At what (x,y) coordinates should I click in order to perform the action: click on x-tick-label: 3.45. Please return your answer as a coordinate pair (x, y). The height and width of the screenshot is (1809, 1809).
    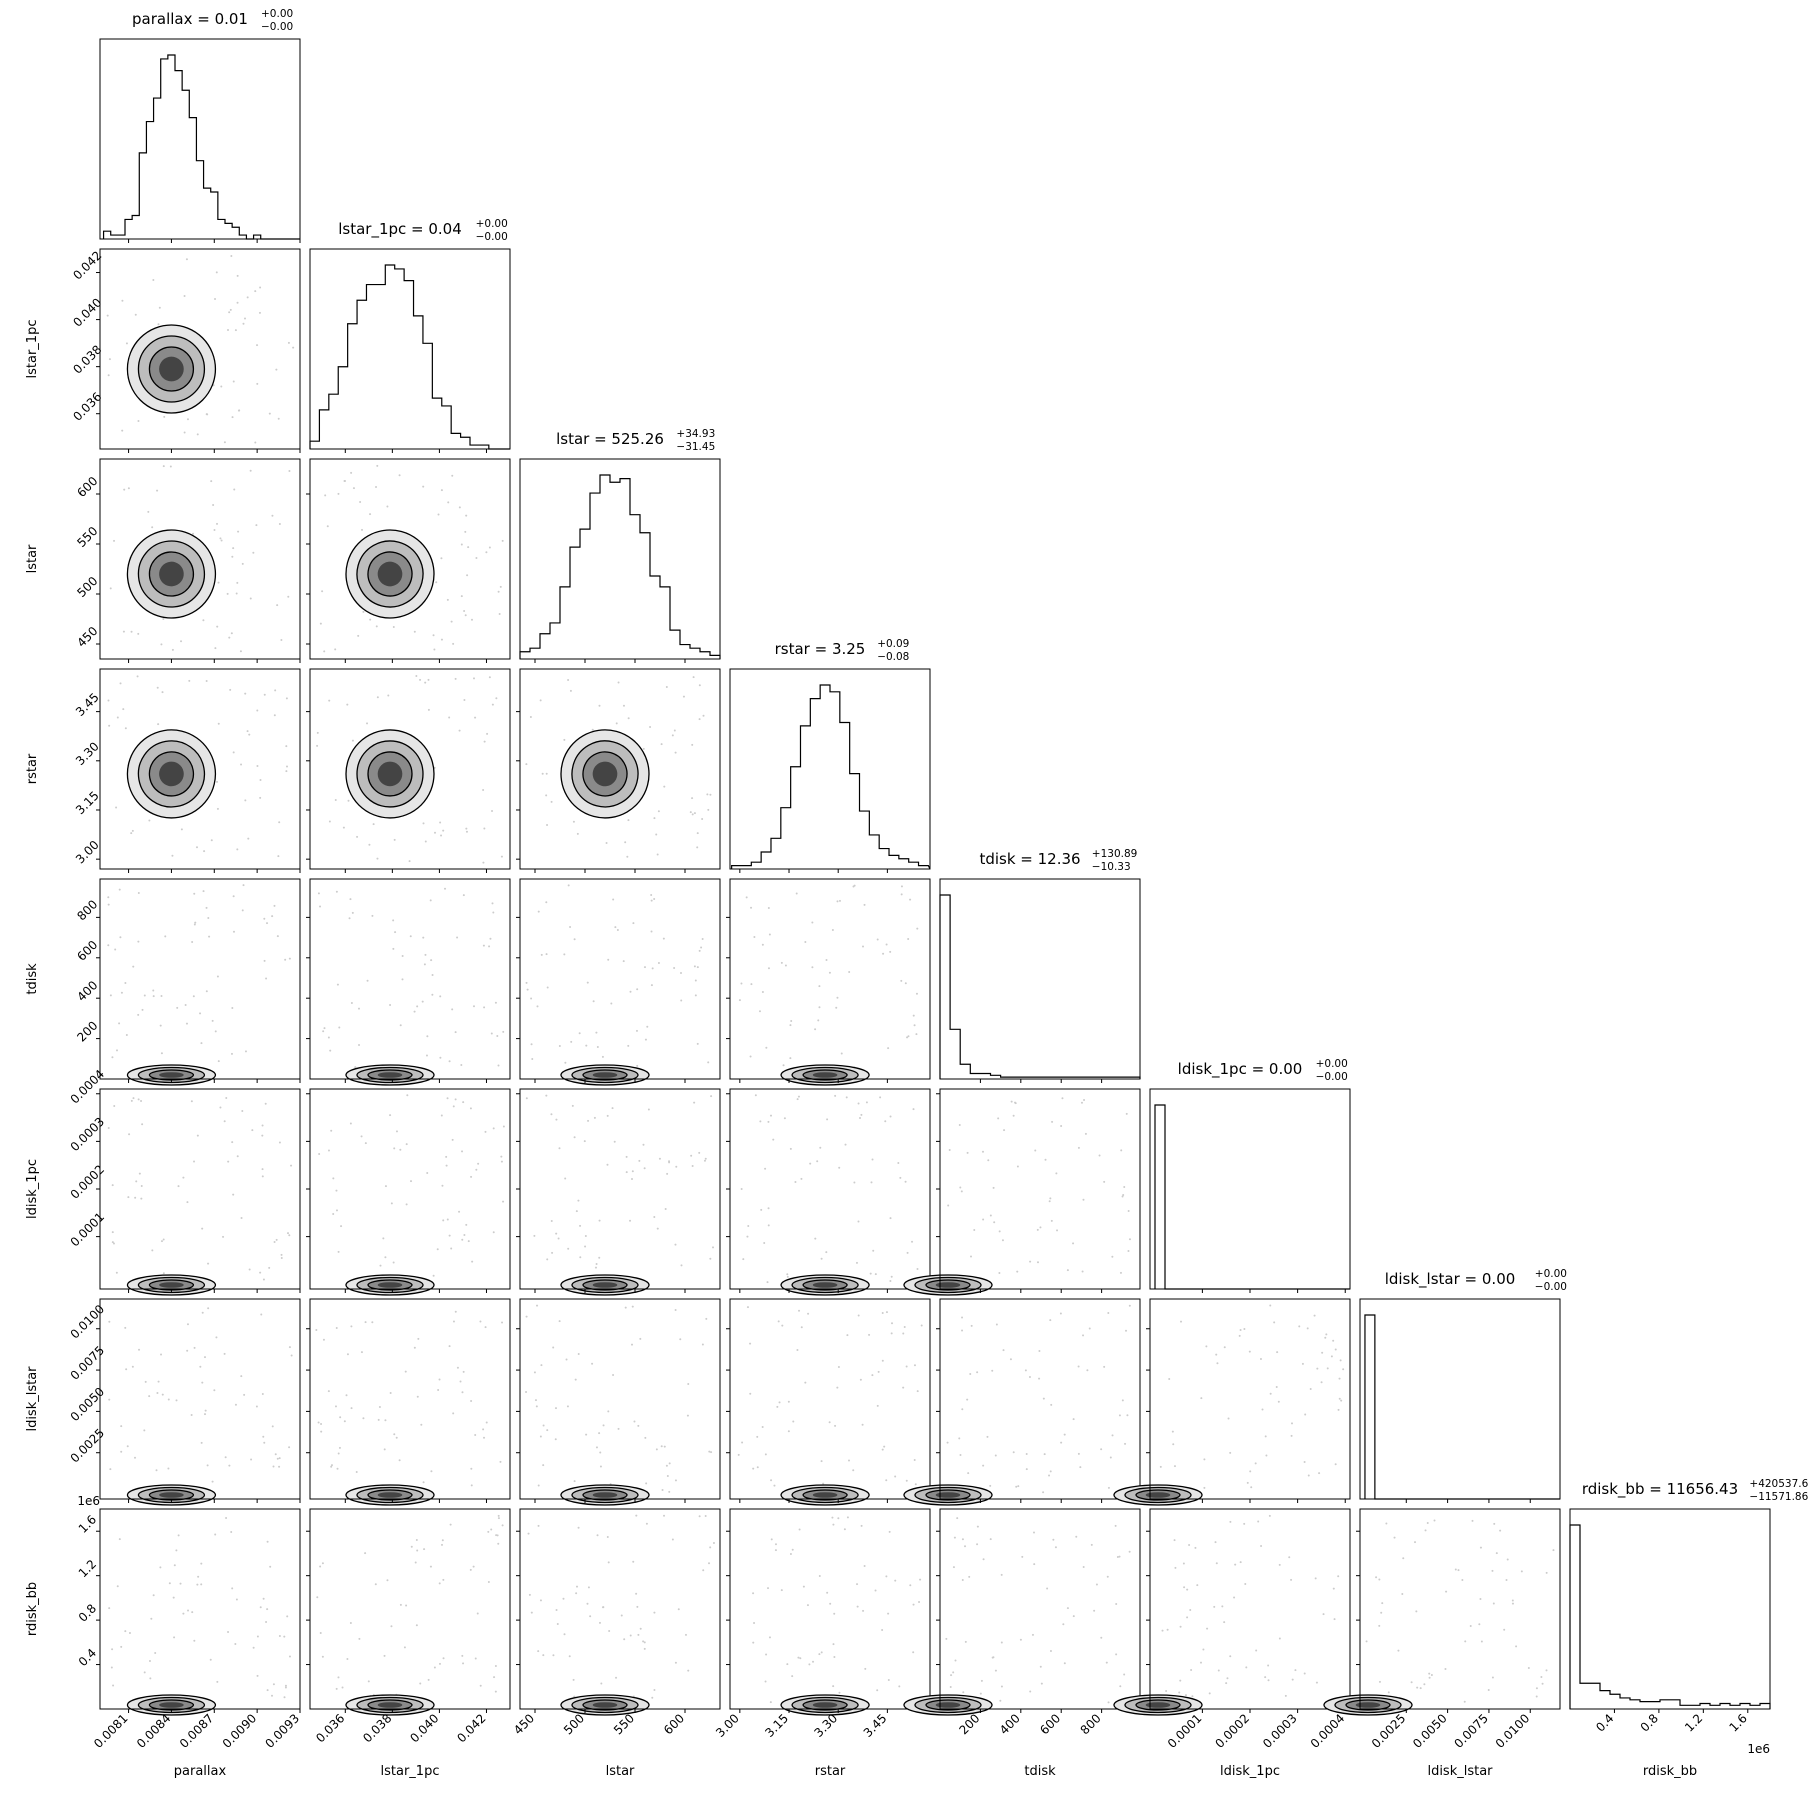
    Looking at the image, I should click on (875, 1725).